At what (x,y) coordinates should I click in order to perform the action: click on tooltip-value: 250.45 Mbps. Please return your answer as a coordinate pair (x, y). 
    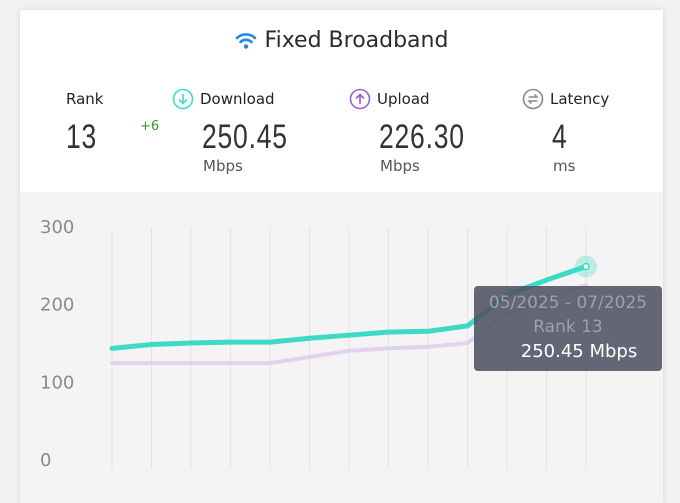
    Looking at the image, I should click on (579, 351).